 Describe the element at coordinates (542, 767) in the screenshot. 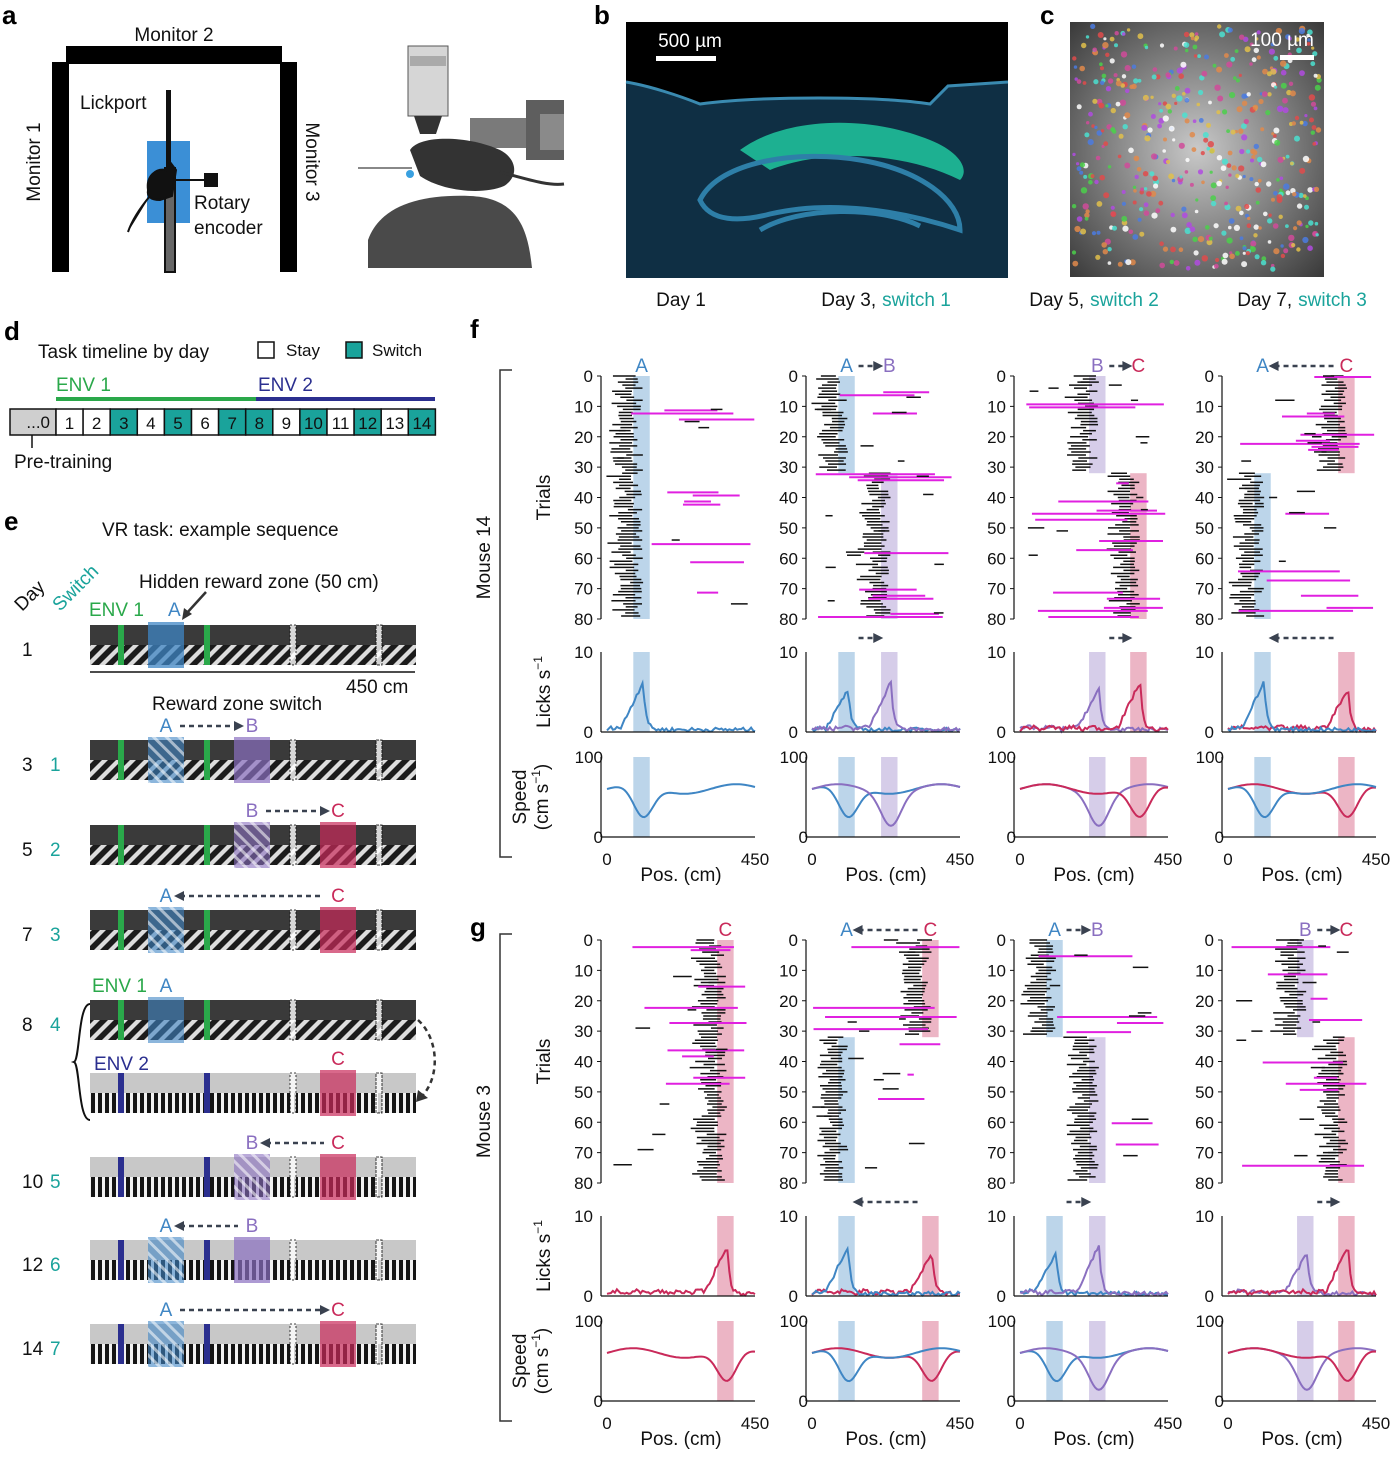

I see `speed-axis-end: )` at that location.